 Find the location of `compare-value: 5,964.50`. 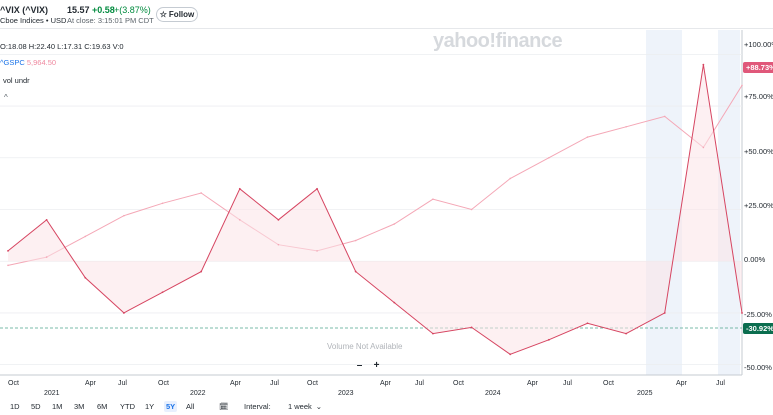

compare-value: 5,964.50 is located at coordinates (41, 62).